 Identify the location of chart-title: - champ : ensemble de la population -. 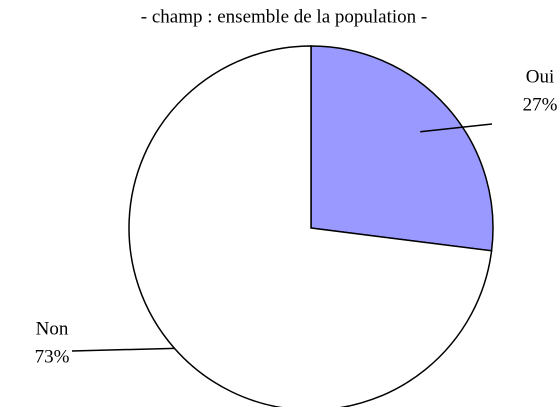
(284, 16).